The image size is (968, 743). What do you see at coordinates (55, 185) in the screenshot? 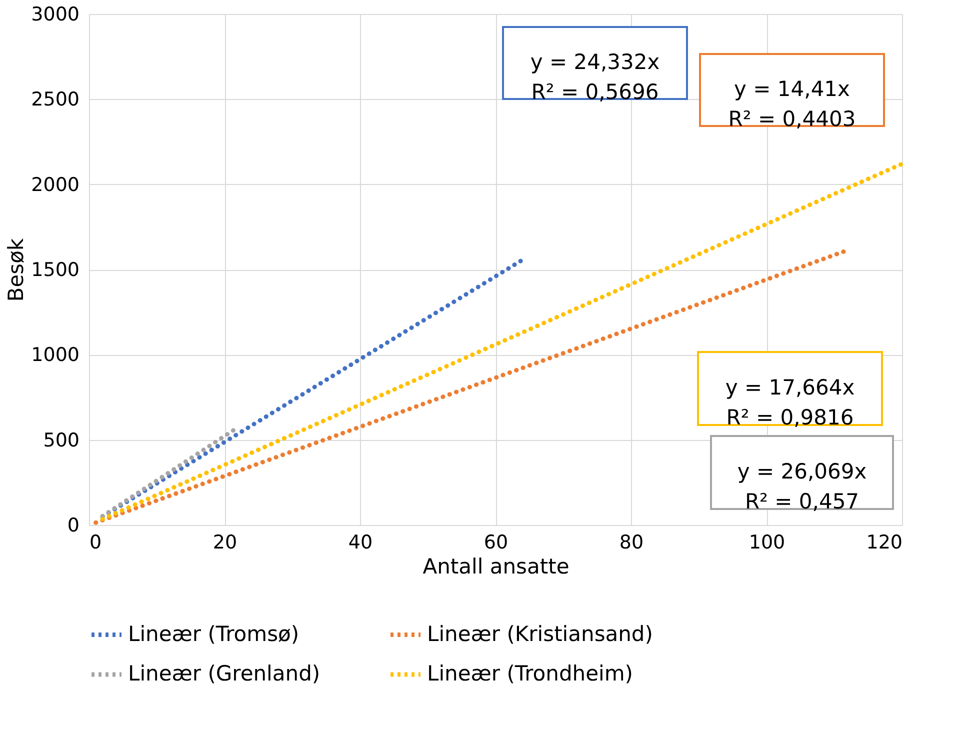
I see `y-tick-label: 2000` at bounding box center [55, 185].